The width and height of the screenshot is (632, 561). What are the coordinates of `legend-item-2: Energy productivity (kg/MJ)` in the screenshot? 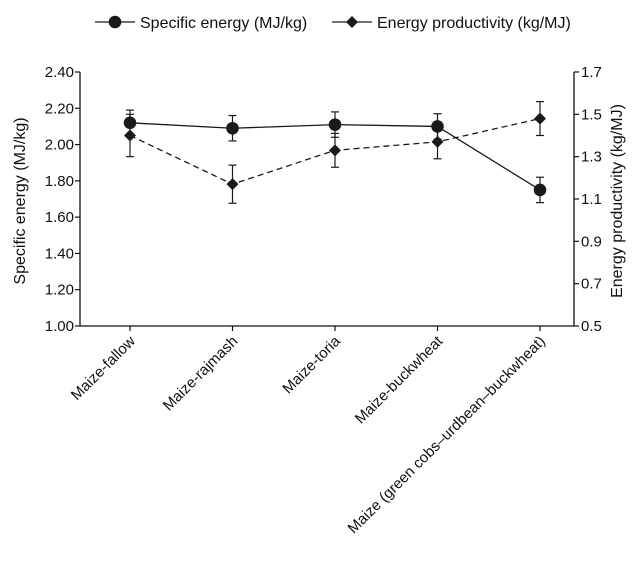 It's located at (451, 23).